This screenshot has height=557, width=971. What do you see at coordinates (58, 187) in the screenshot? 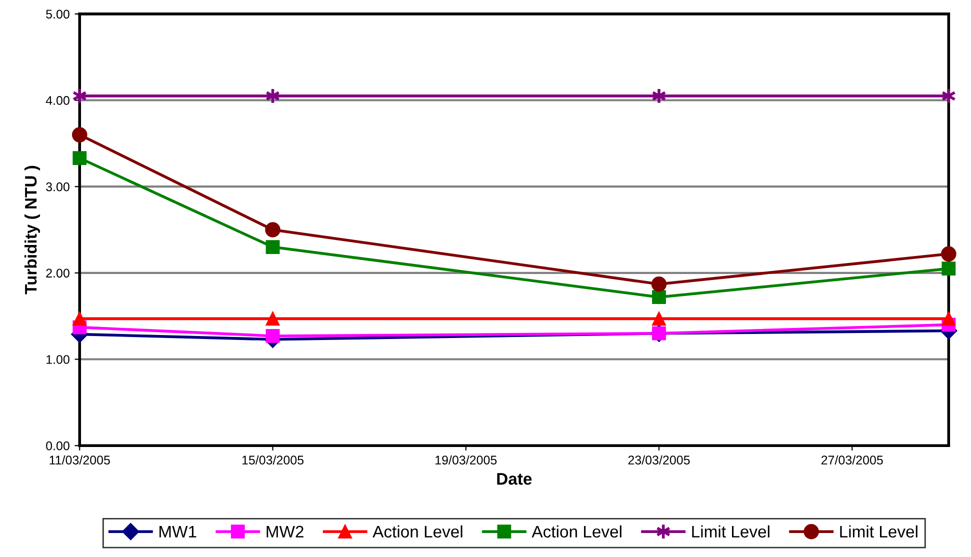
I see `y-tick-label: 3.00` at bounding box center [58, 187].